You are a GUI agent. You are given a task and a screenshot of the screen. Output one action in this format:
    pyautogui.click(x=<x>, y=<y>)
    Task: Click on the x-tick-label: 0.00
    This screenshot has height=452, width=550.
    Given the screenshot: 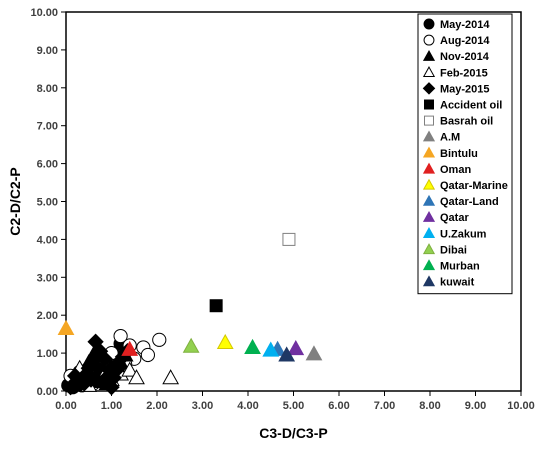 What is the action you would take?
    pyautogui.click(x=65, y=406)
    